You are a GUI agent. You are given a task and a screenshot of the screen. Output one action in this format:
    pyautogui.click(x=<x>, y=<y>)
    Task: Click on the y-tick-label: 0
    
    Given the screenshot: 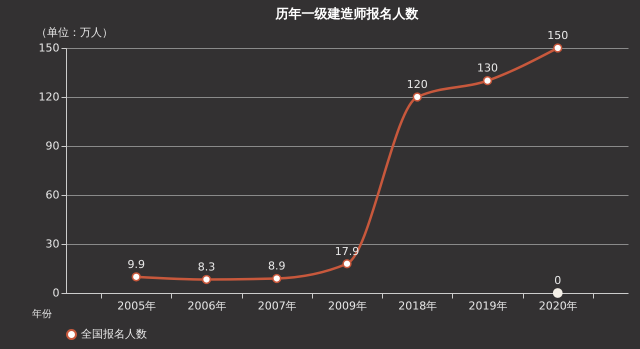 What is the action you would take?
    pyautogui.click(x=56, y=293)
    